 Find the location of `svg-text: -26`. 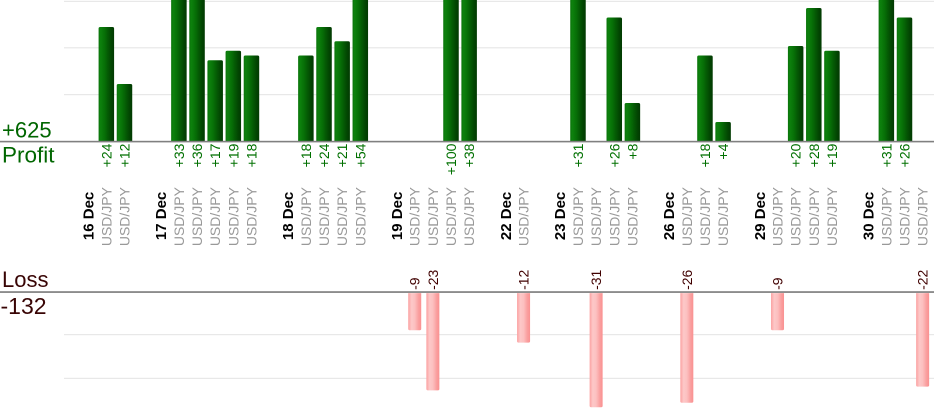

svg-text: -26 is located at coordinates (687, 279).